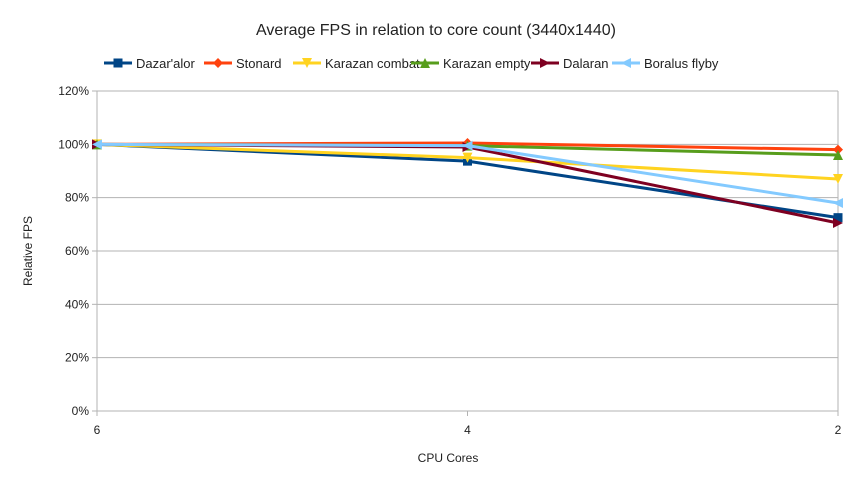  I want to click on y-tick-label: 80%, so click(77, 198).